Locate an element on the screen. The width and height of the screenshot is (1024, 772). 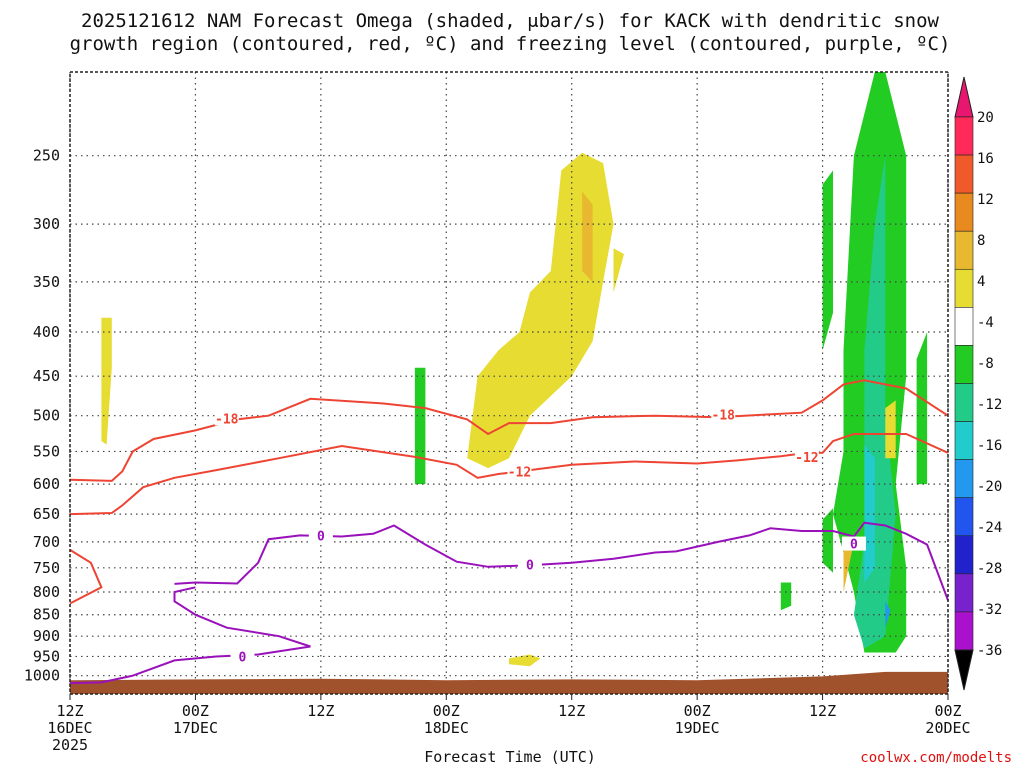
colorbar: 20 16 12 8 4 -4 -8 -12 -16 -20 -24 -28 -32 -36 is located at coordinates (978, 383).